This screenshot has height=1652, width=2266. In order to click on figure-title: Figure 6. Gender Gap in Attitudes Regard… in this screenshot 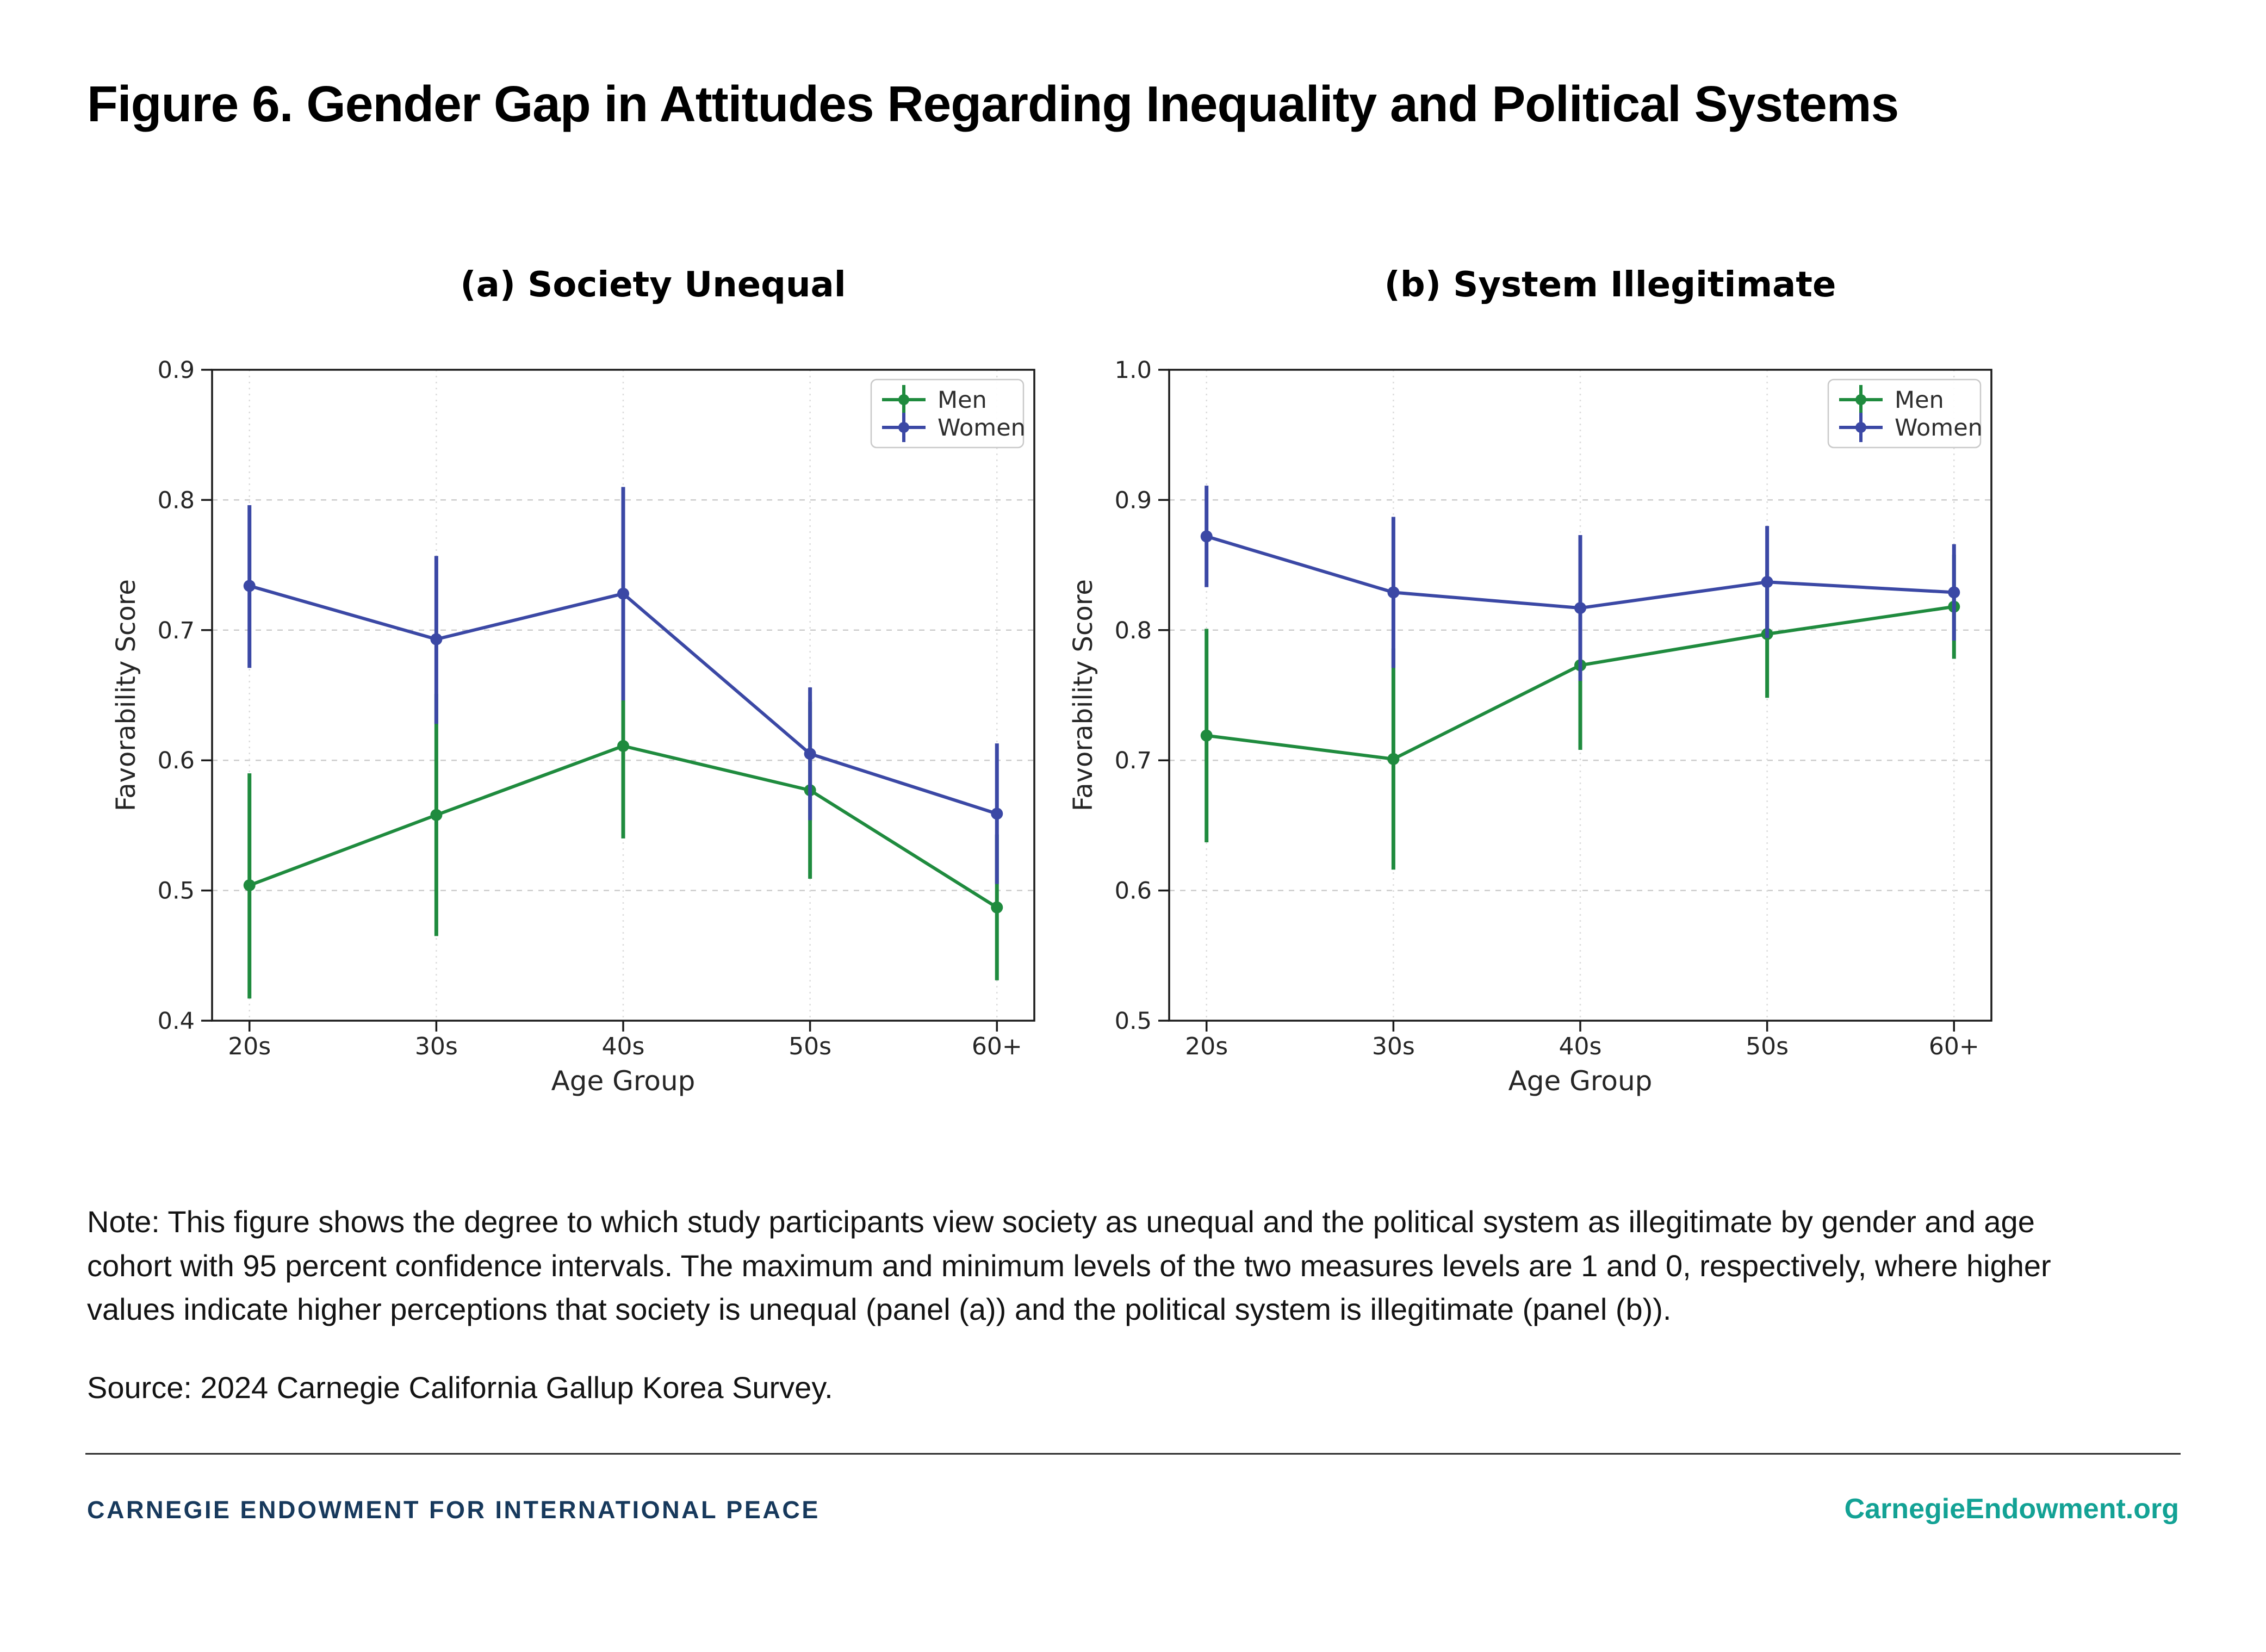, I will do `click(993, 104)`.